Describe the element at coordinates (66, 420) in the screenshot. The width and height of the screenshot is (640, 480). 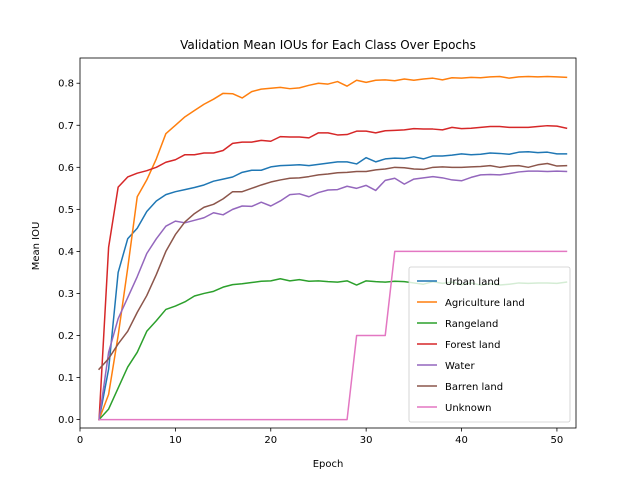
I see `y-tick-label: 0.0` at that location.